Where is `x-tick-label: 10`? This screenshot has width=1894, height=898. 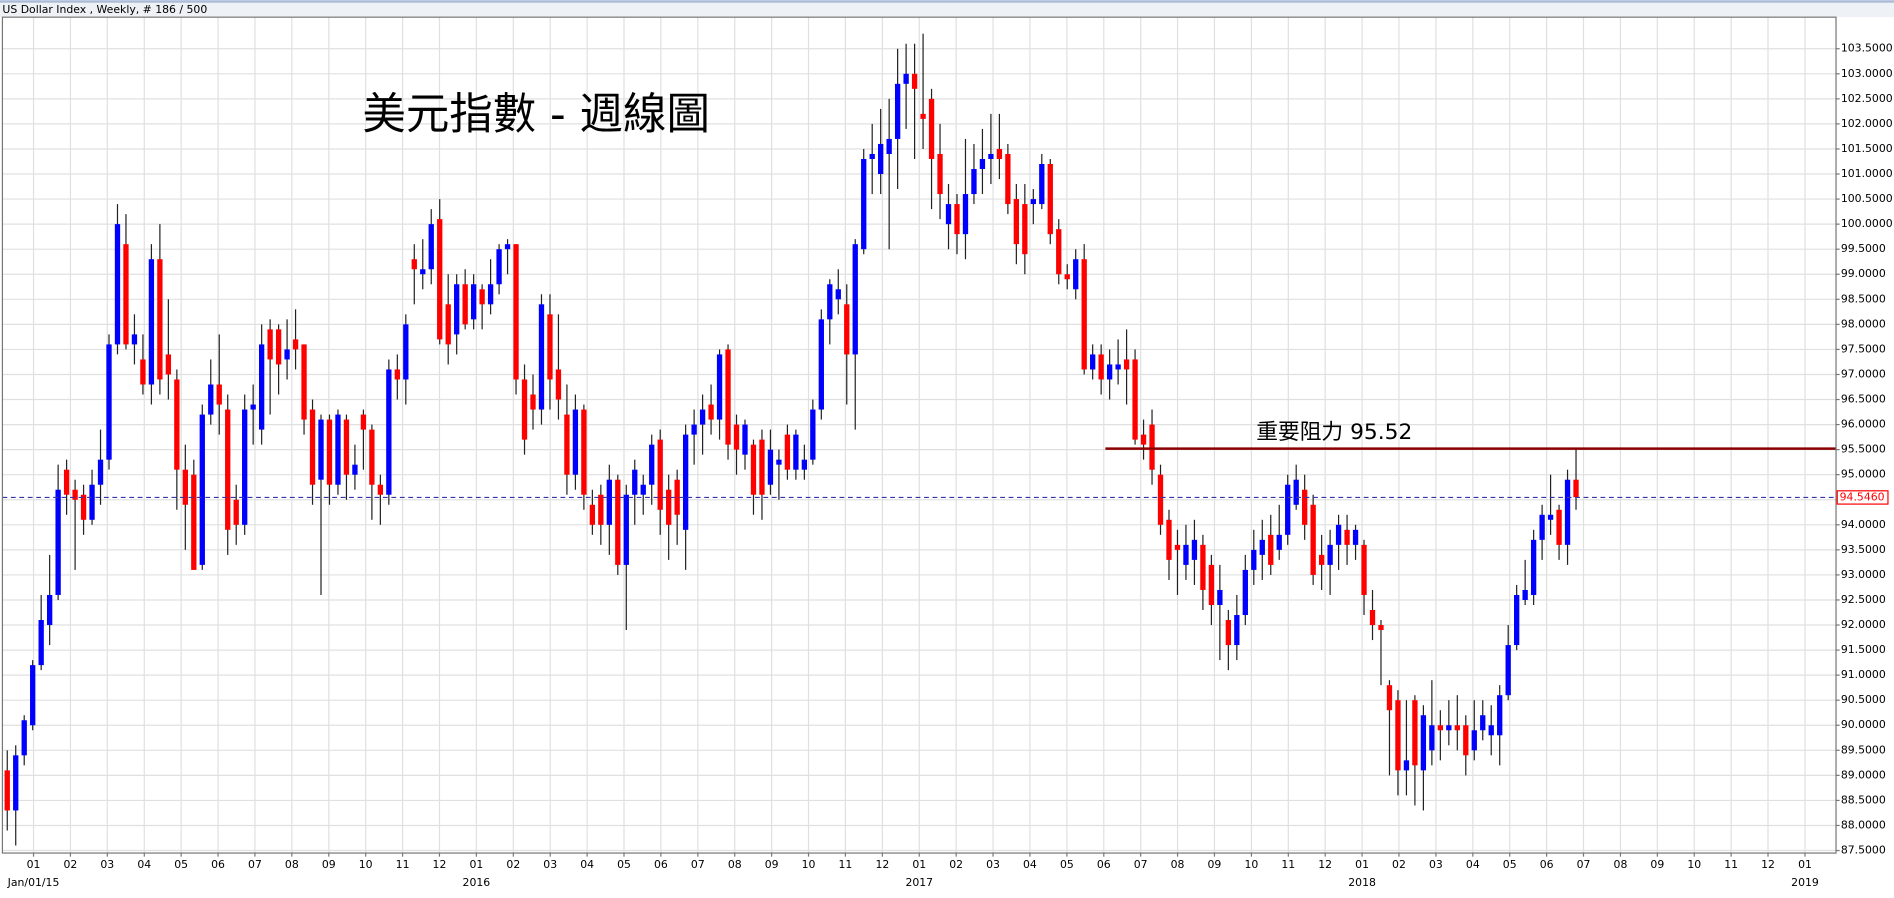 x-tick-label: 10 is located at coordinates (366, 864).